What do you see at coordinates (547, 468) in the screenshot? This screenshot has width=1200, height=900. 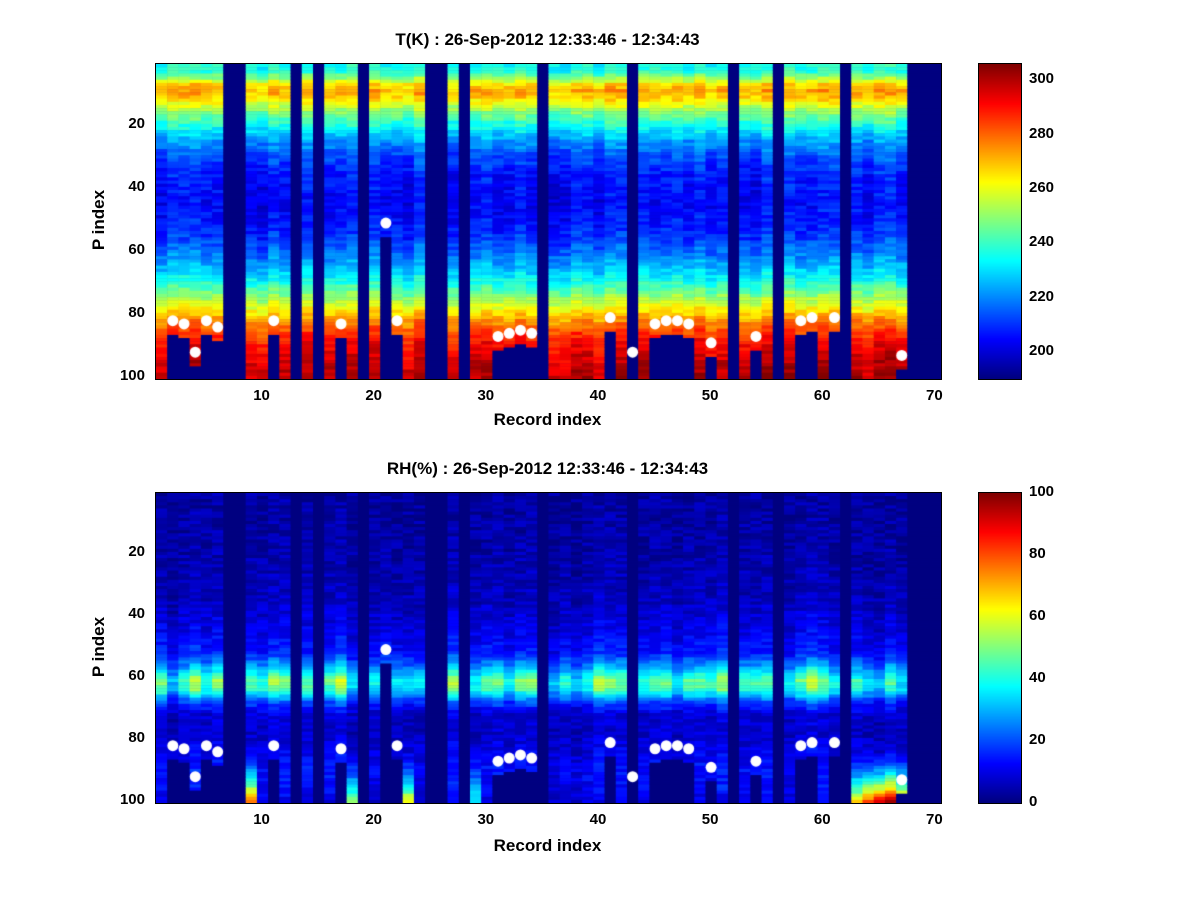 I see `plot-title-humidity: RH(%) : 26-Sep-2012 12:33:46 - 12:34:43` at bounding box center [547, 468].